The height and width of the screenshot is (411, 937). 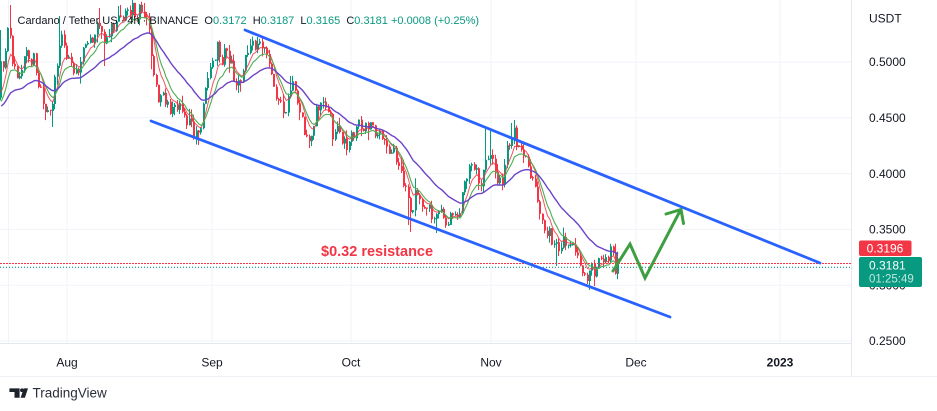 I want to click on svg-text: 0.2500, so click(x=887, y=341).